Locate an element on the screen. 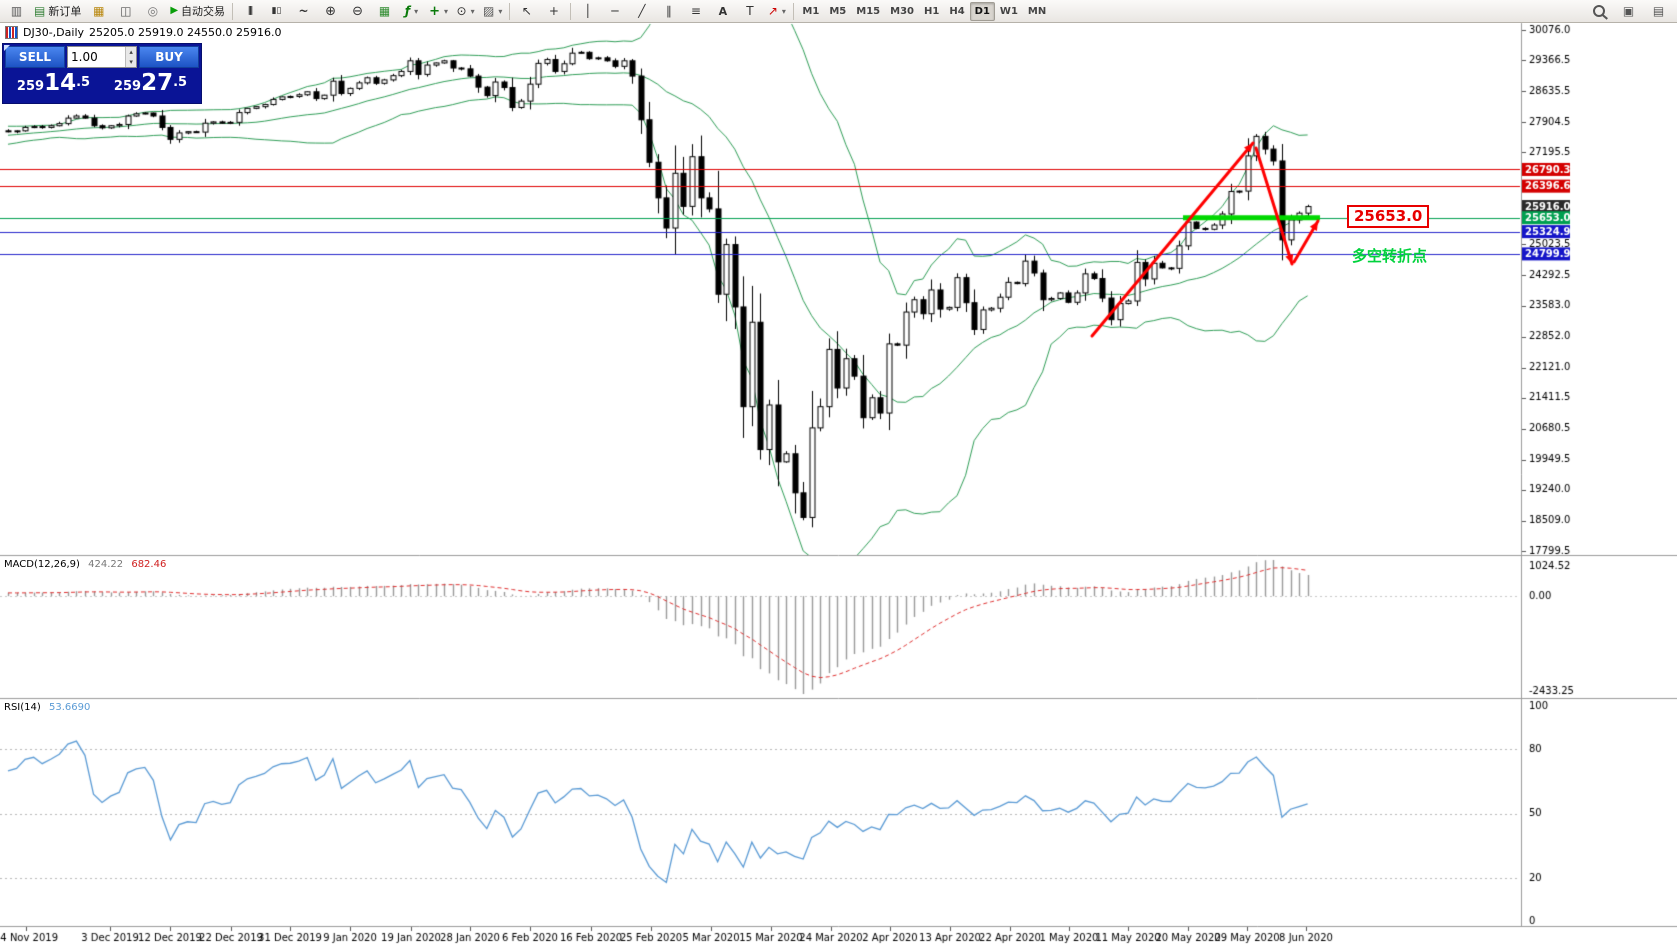 The height and width of the screenshot is (947, 1677). tile-icon: ▦ is located at coordinates (384, 11).